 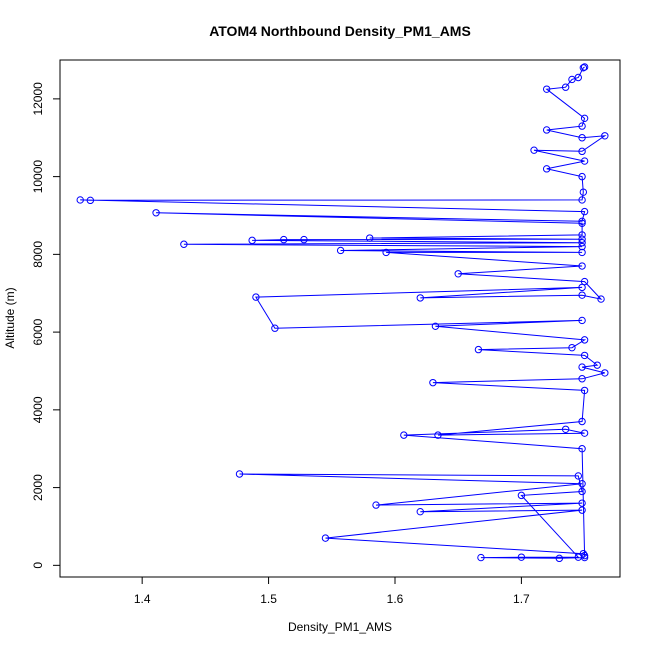 What do you see at coordinates (46, 325) in the screenshot?
I see `y-axis: 0 2000 4000 6000 8000 10000 12000` at bounding box center [46, 325].